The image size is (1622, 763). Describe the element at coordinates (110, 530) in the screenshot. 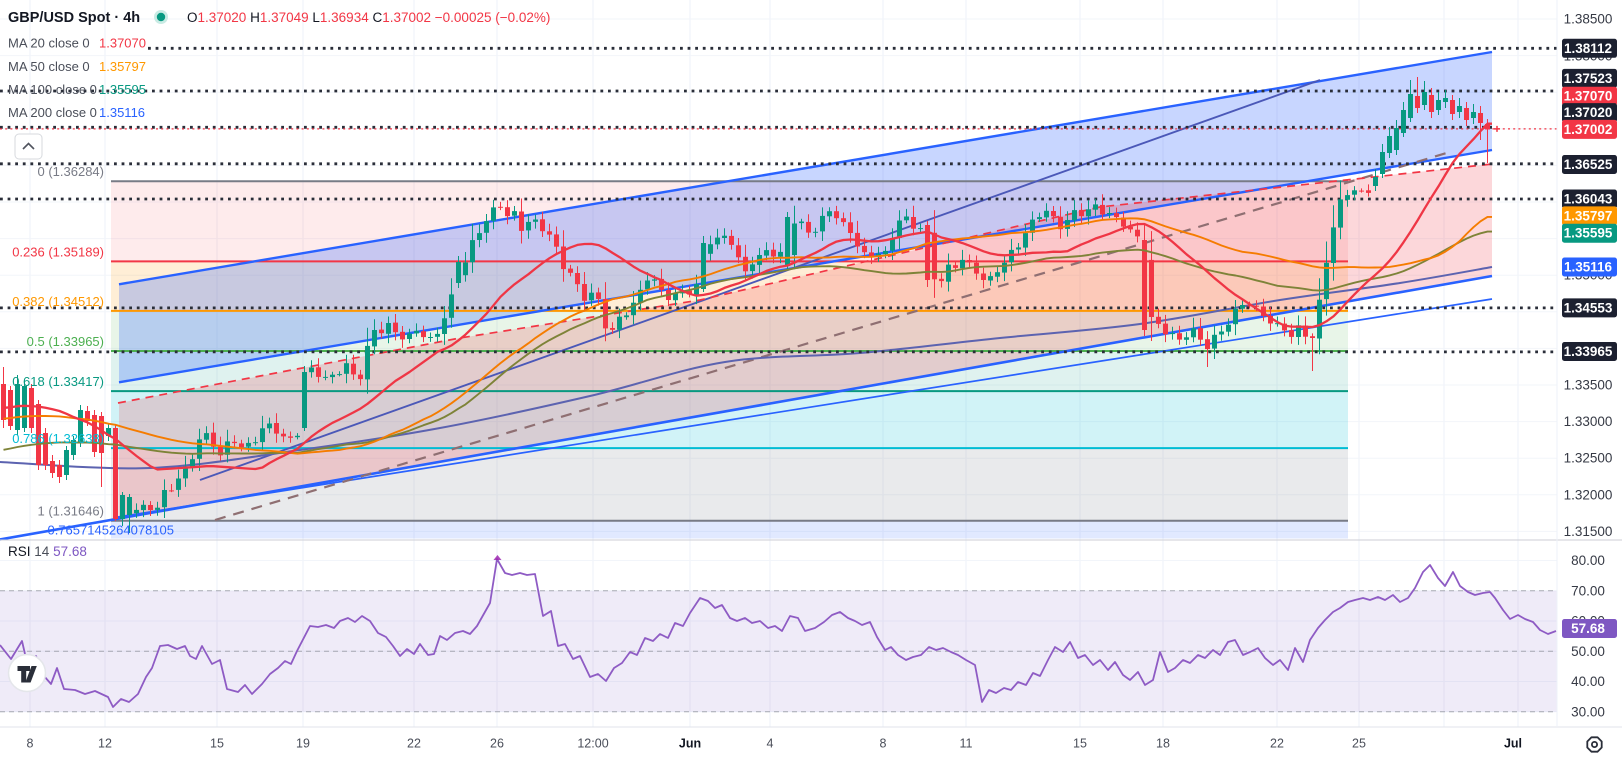

I see `svg-text: 0.7657145264078105` at that location.